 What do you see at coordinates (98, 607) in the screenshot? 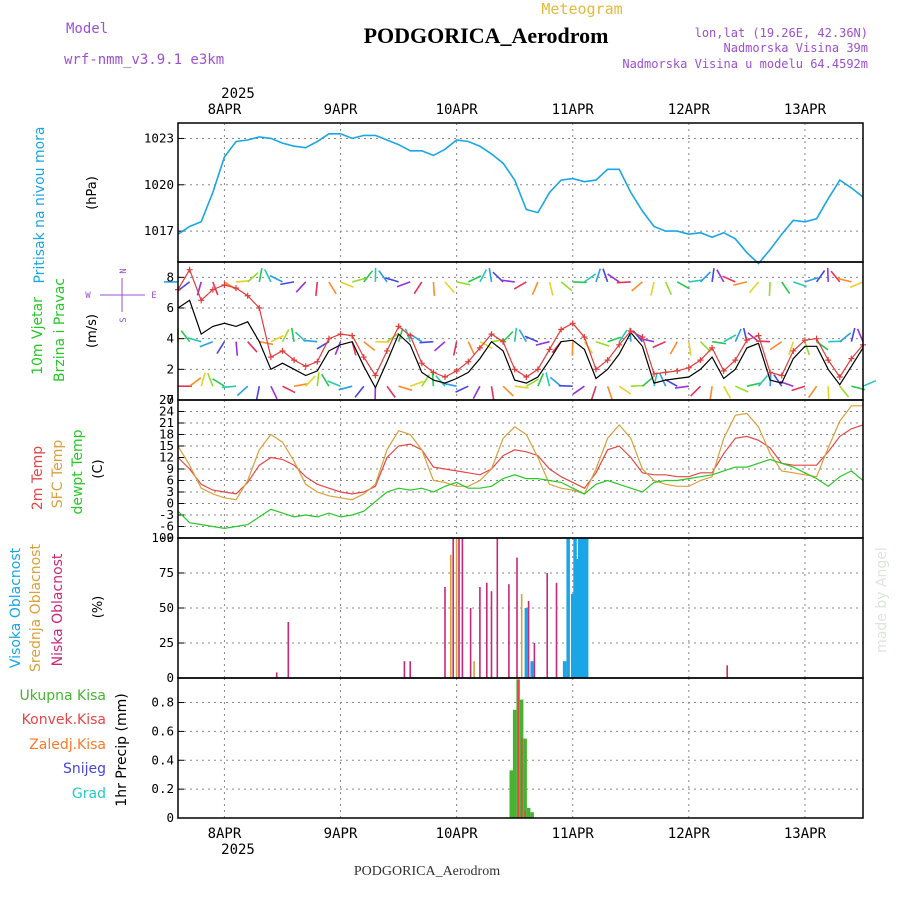
I see `cloud-unit: (%)` at bounding box center [98, 607].